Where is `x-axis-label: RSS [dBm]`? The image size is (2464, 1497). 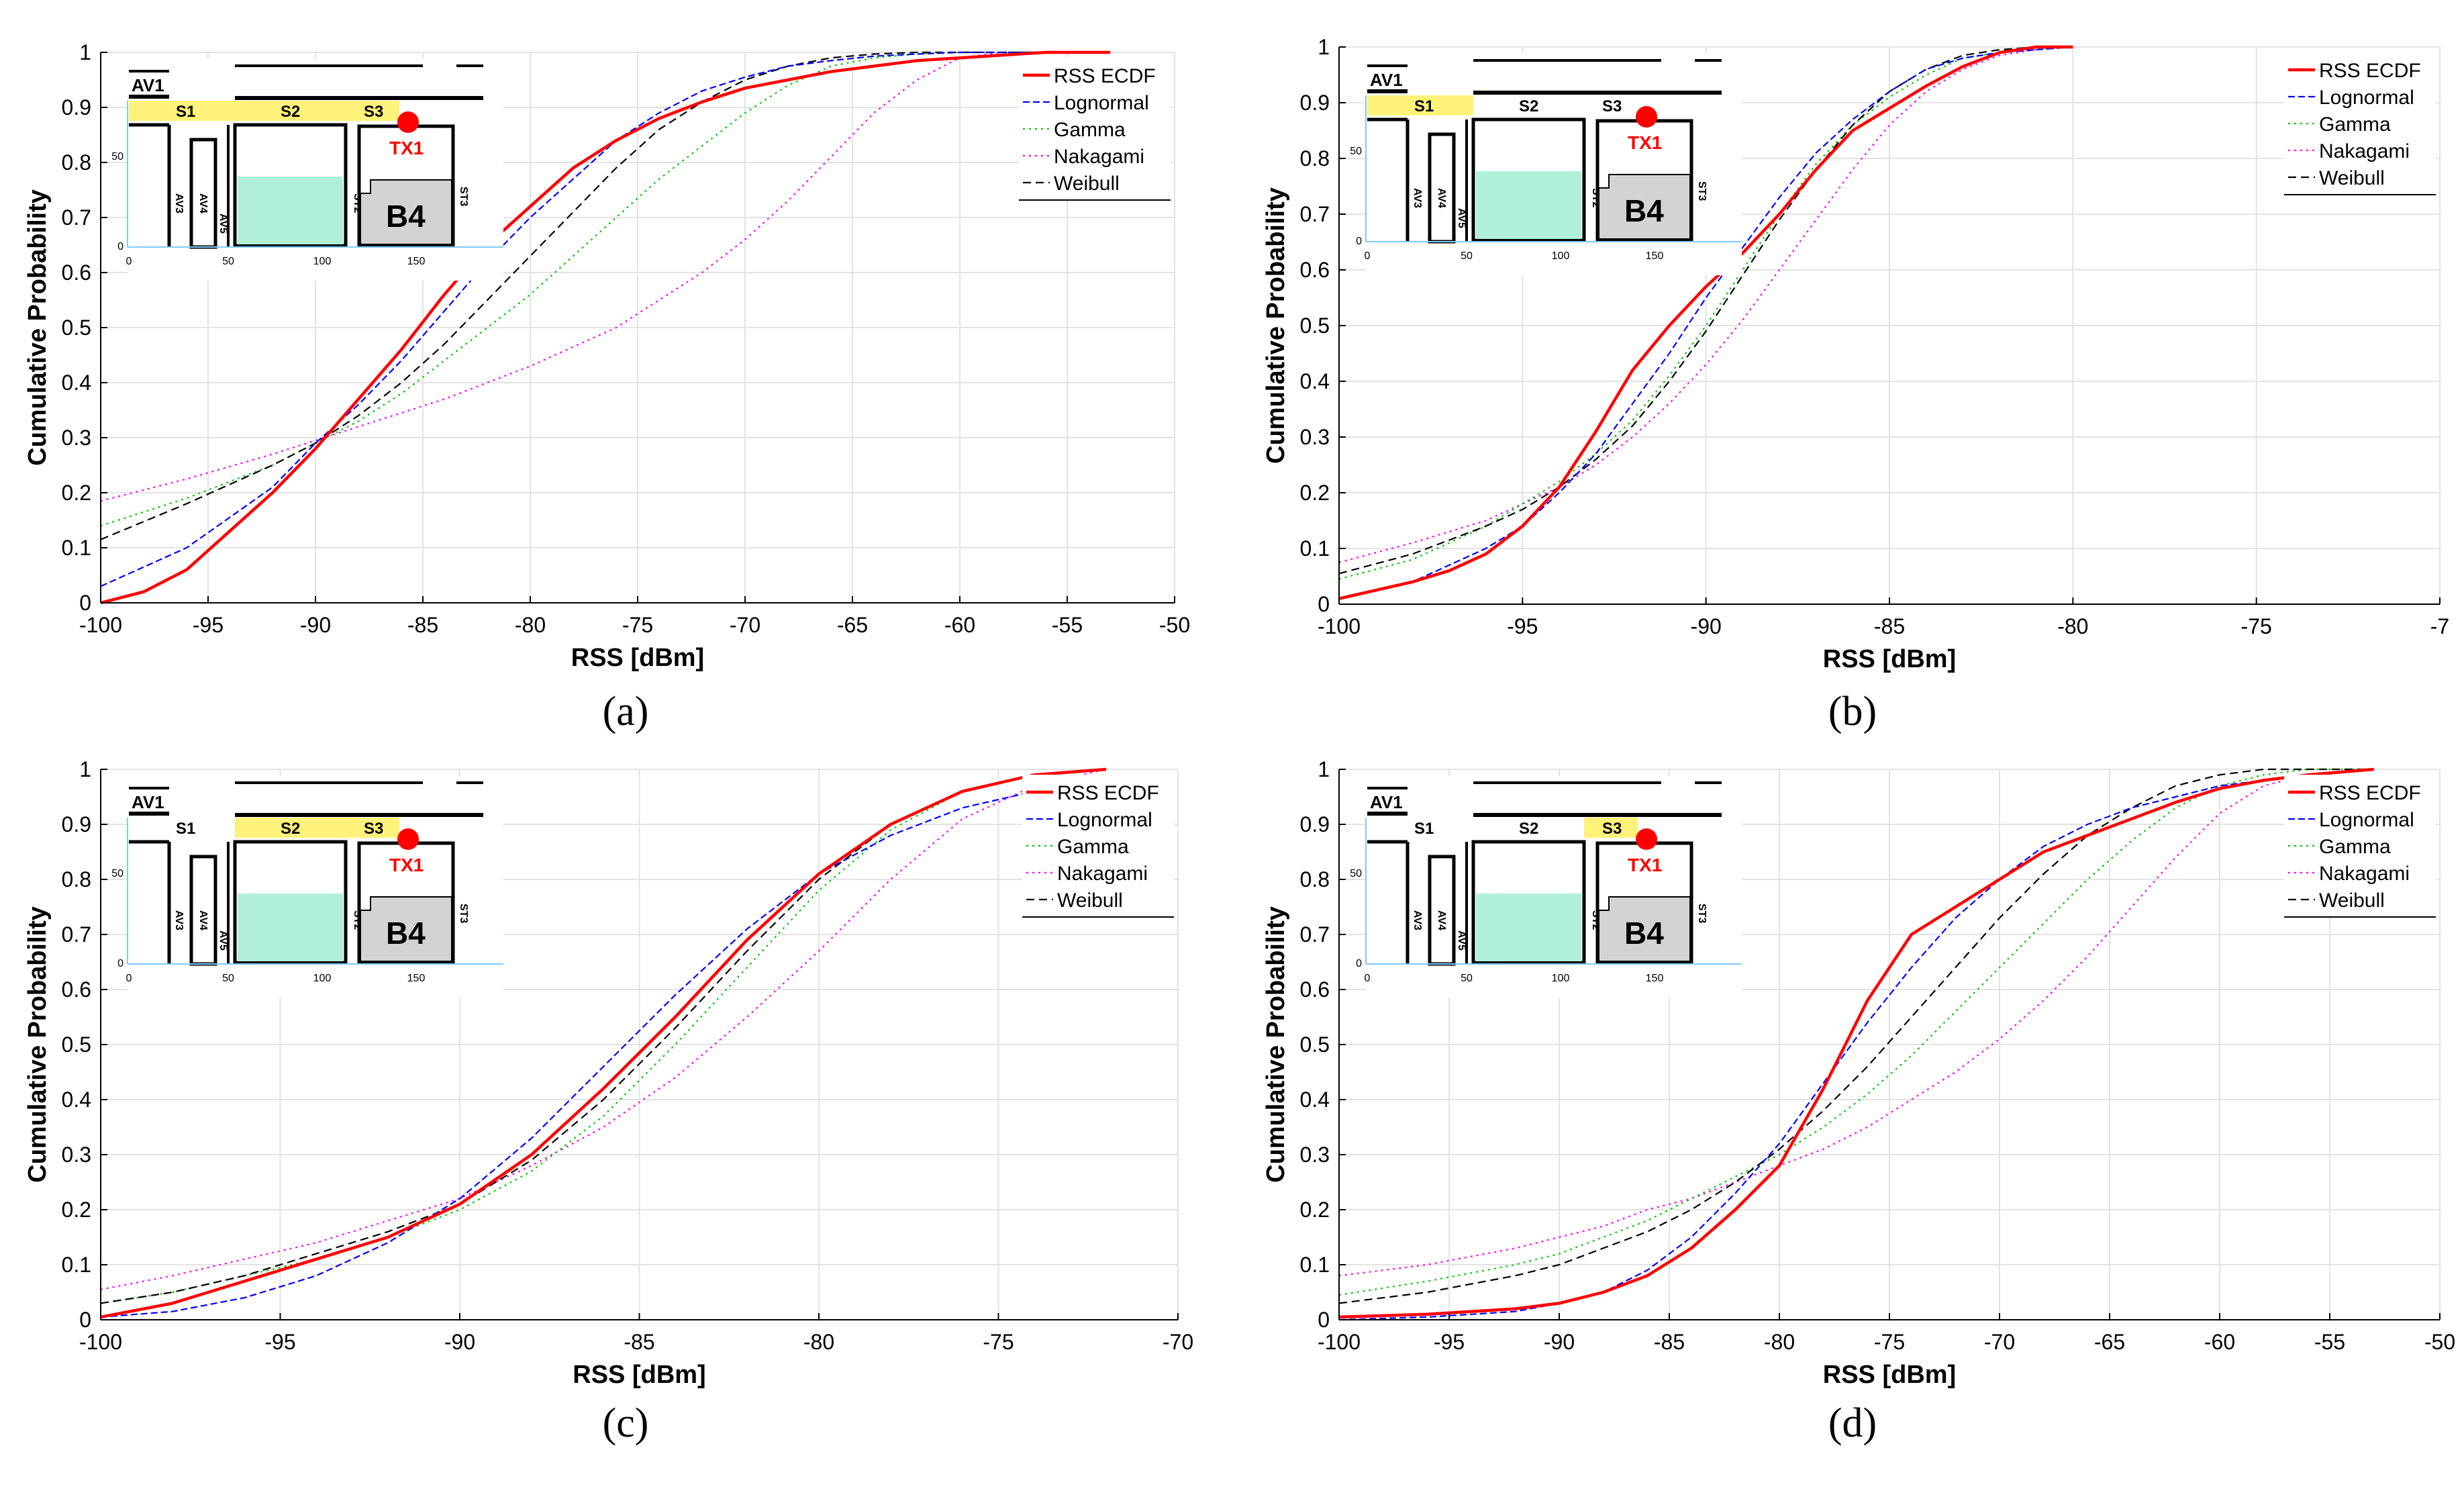 x-axis-label: RSS [dBm] is located at coordinates (1890, 659).